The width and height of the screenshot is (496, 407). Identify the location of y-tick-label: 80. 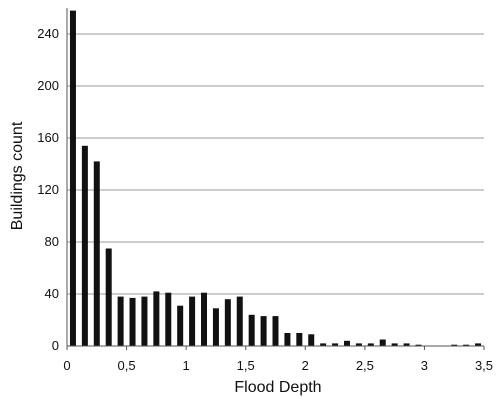
(52, 241).